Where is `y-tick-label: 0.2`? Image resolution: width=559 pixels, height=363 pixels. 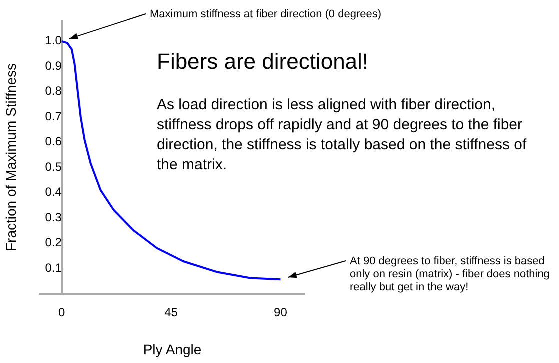
y-tick-label: 0.2 is located at coordinates (53, 243).